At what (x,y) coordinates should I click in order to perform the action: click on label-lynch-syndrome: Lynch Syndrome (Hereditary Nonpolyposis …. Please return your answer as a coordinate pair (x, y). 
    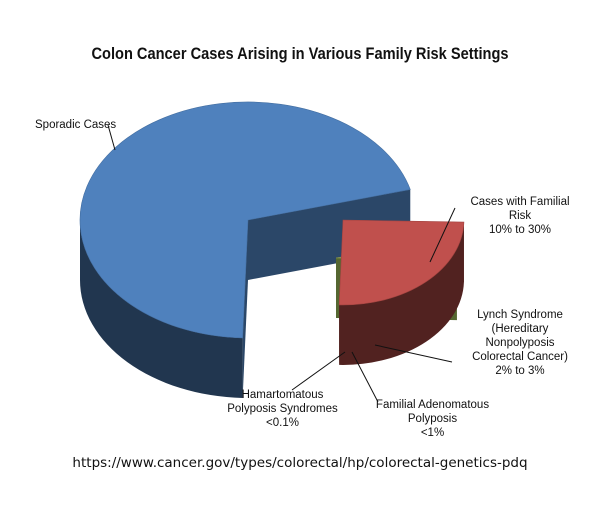
    Looking at the image, I should click on (520, 343).